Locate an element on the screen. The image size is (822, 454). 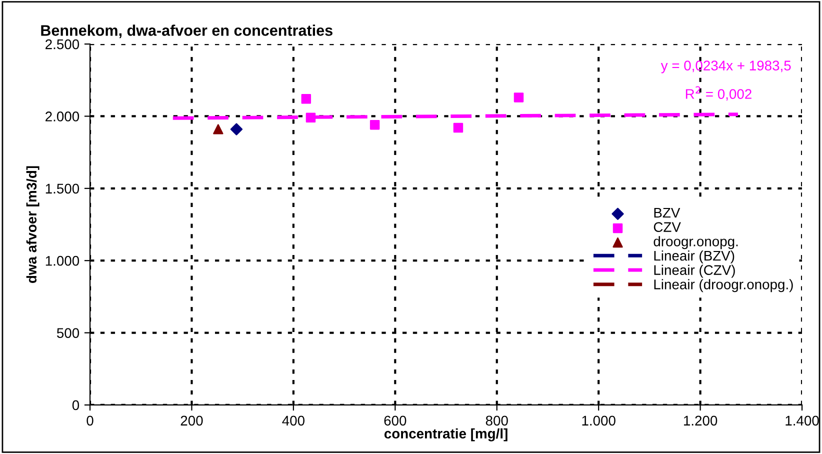
x-axis-title: concentratie [mg/l] is located at coordinates (446, 435).